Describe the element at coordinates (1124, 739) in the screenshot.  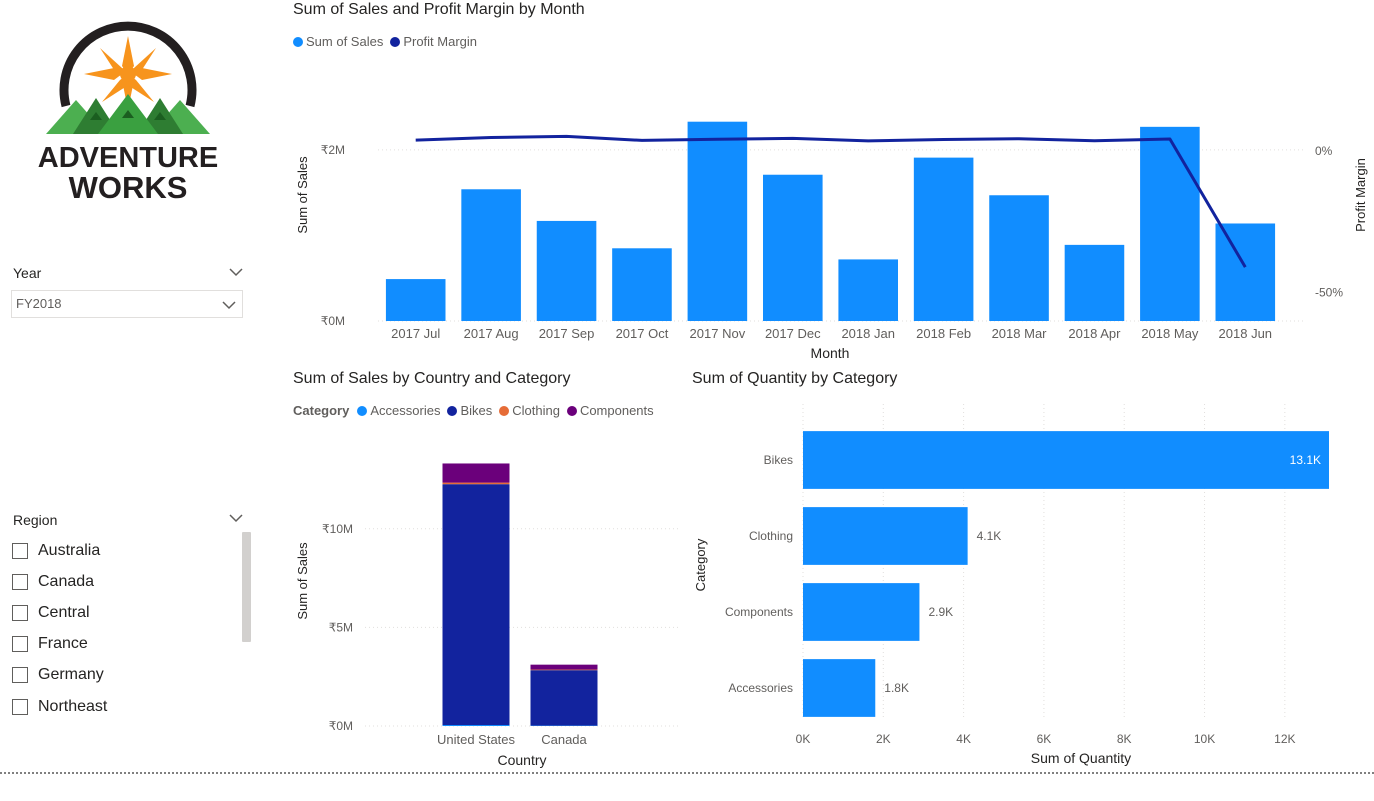
I see `x-tick-label: 8K` at that location.